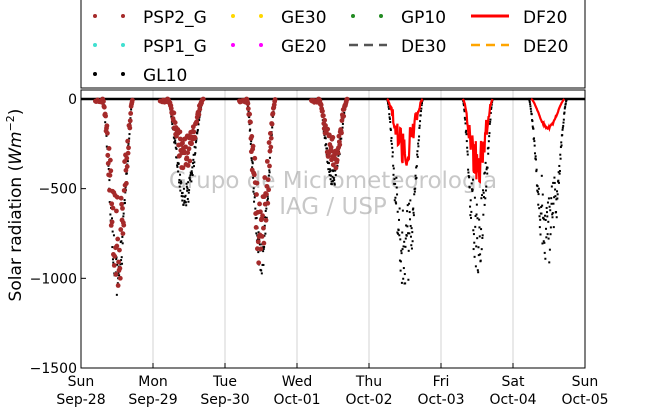 The width and height of the screenshot is (650, 409). Describe the element at coordinates (512, 400) in the screenshot. I see `x-tick-date: Oct-04` at that location.